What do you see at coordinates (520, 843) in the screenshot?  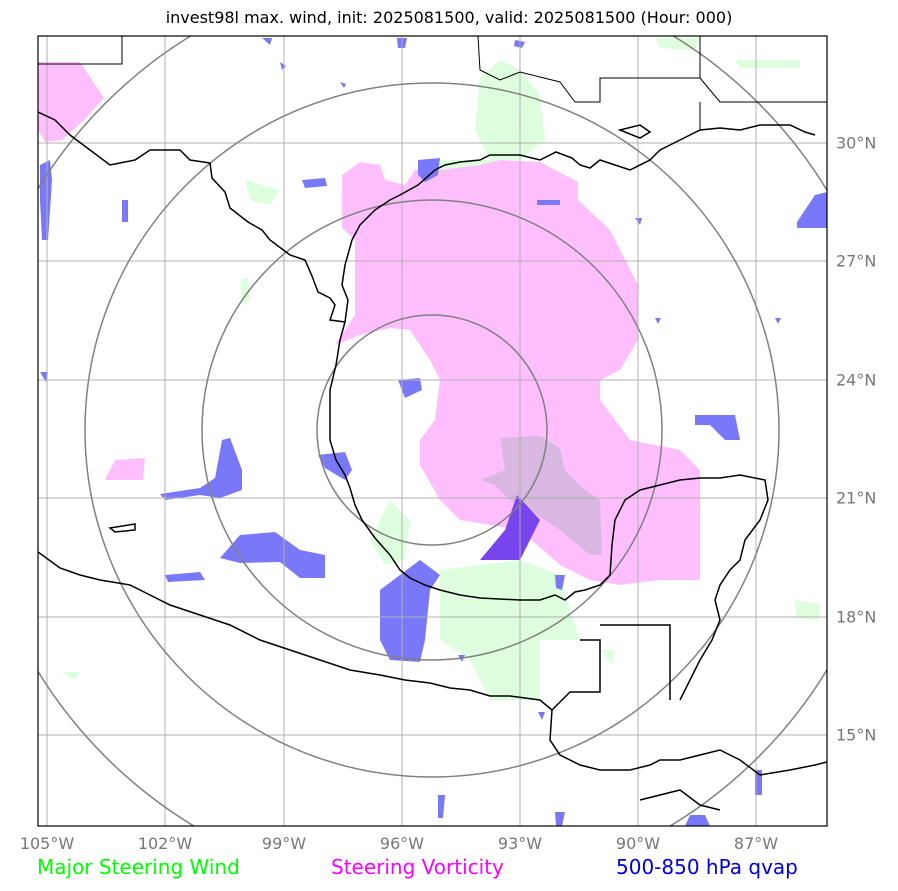 I see `lon-label-93w: 93°W` at bounding box center [520, 843].